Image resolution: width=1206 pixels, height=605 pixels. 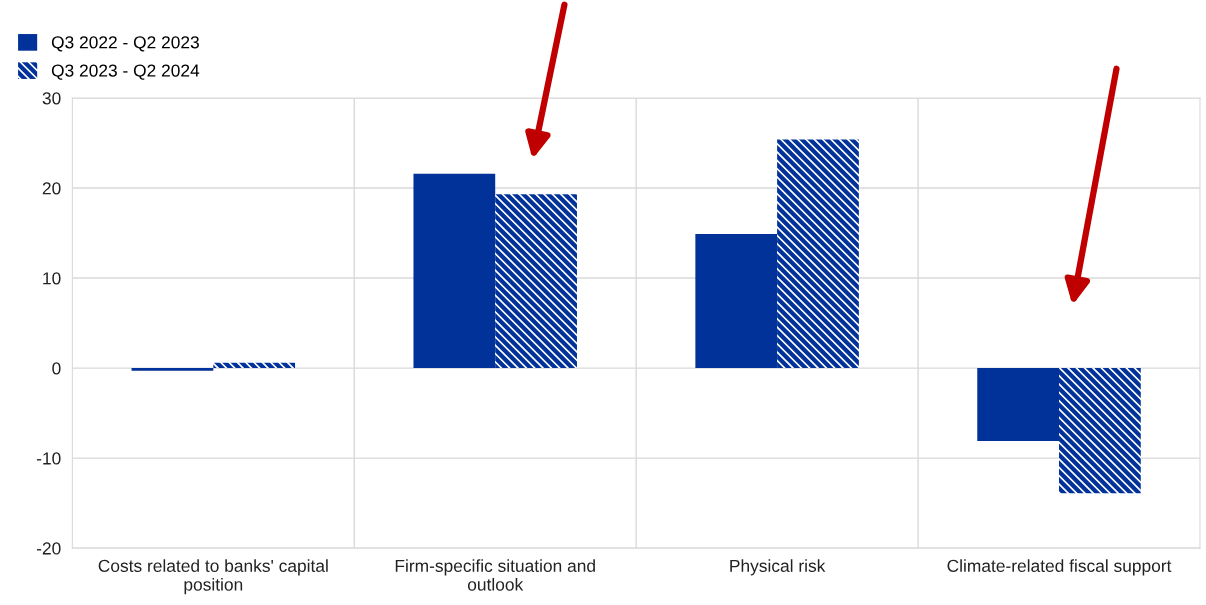 I want to click on y-tick-label: -10, so click(x=48, y=458).